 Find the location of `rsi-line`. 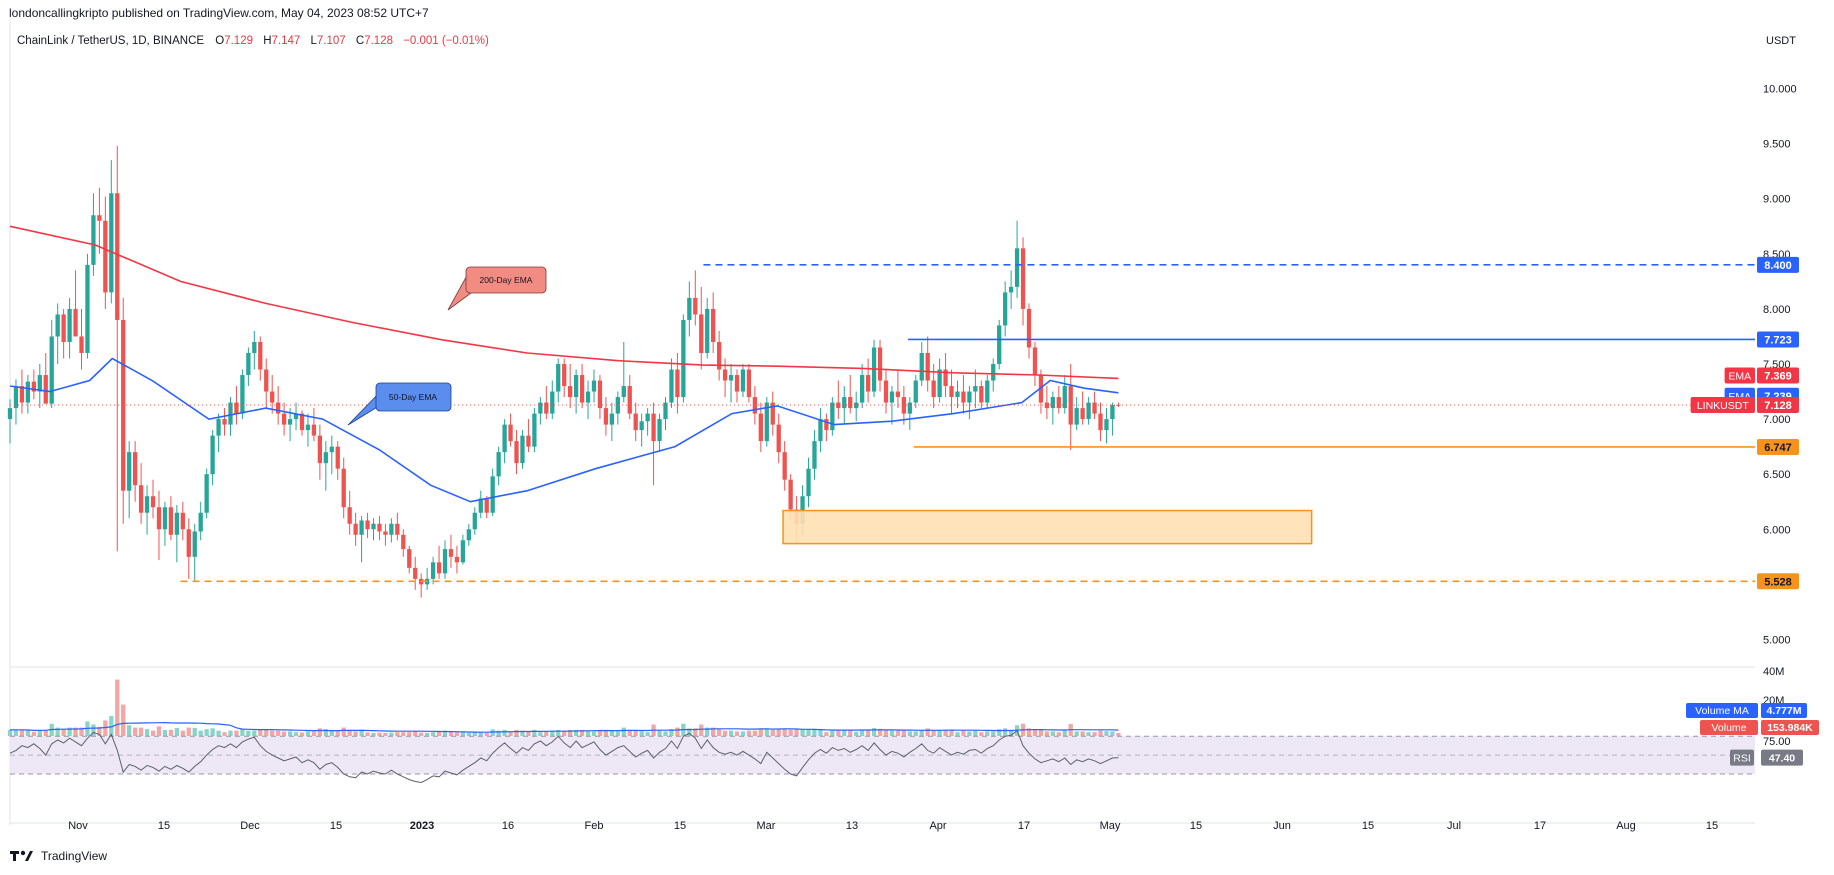

rsi-line is located at coordinates (564, 756).